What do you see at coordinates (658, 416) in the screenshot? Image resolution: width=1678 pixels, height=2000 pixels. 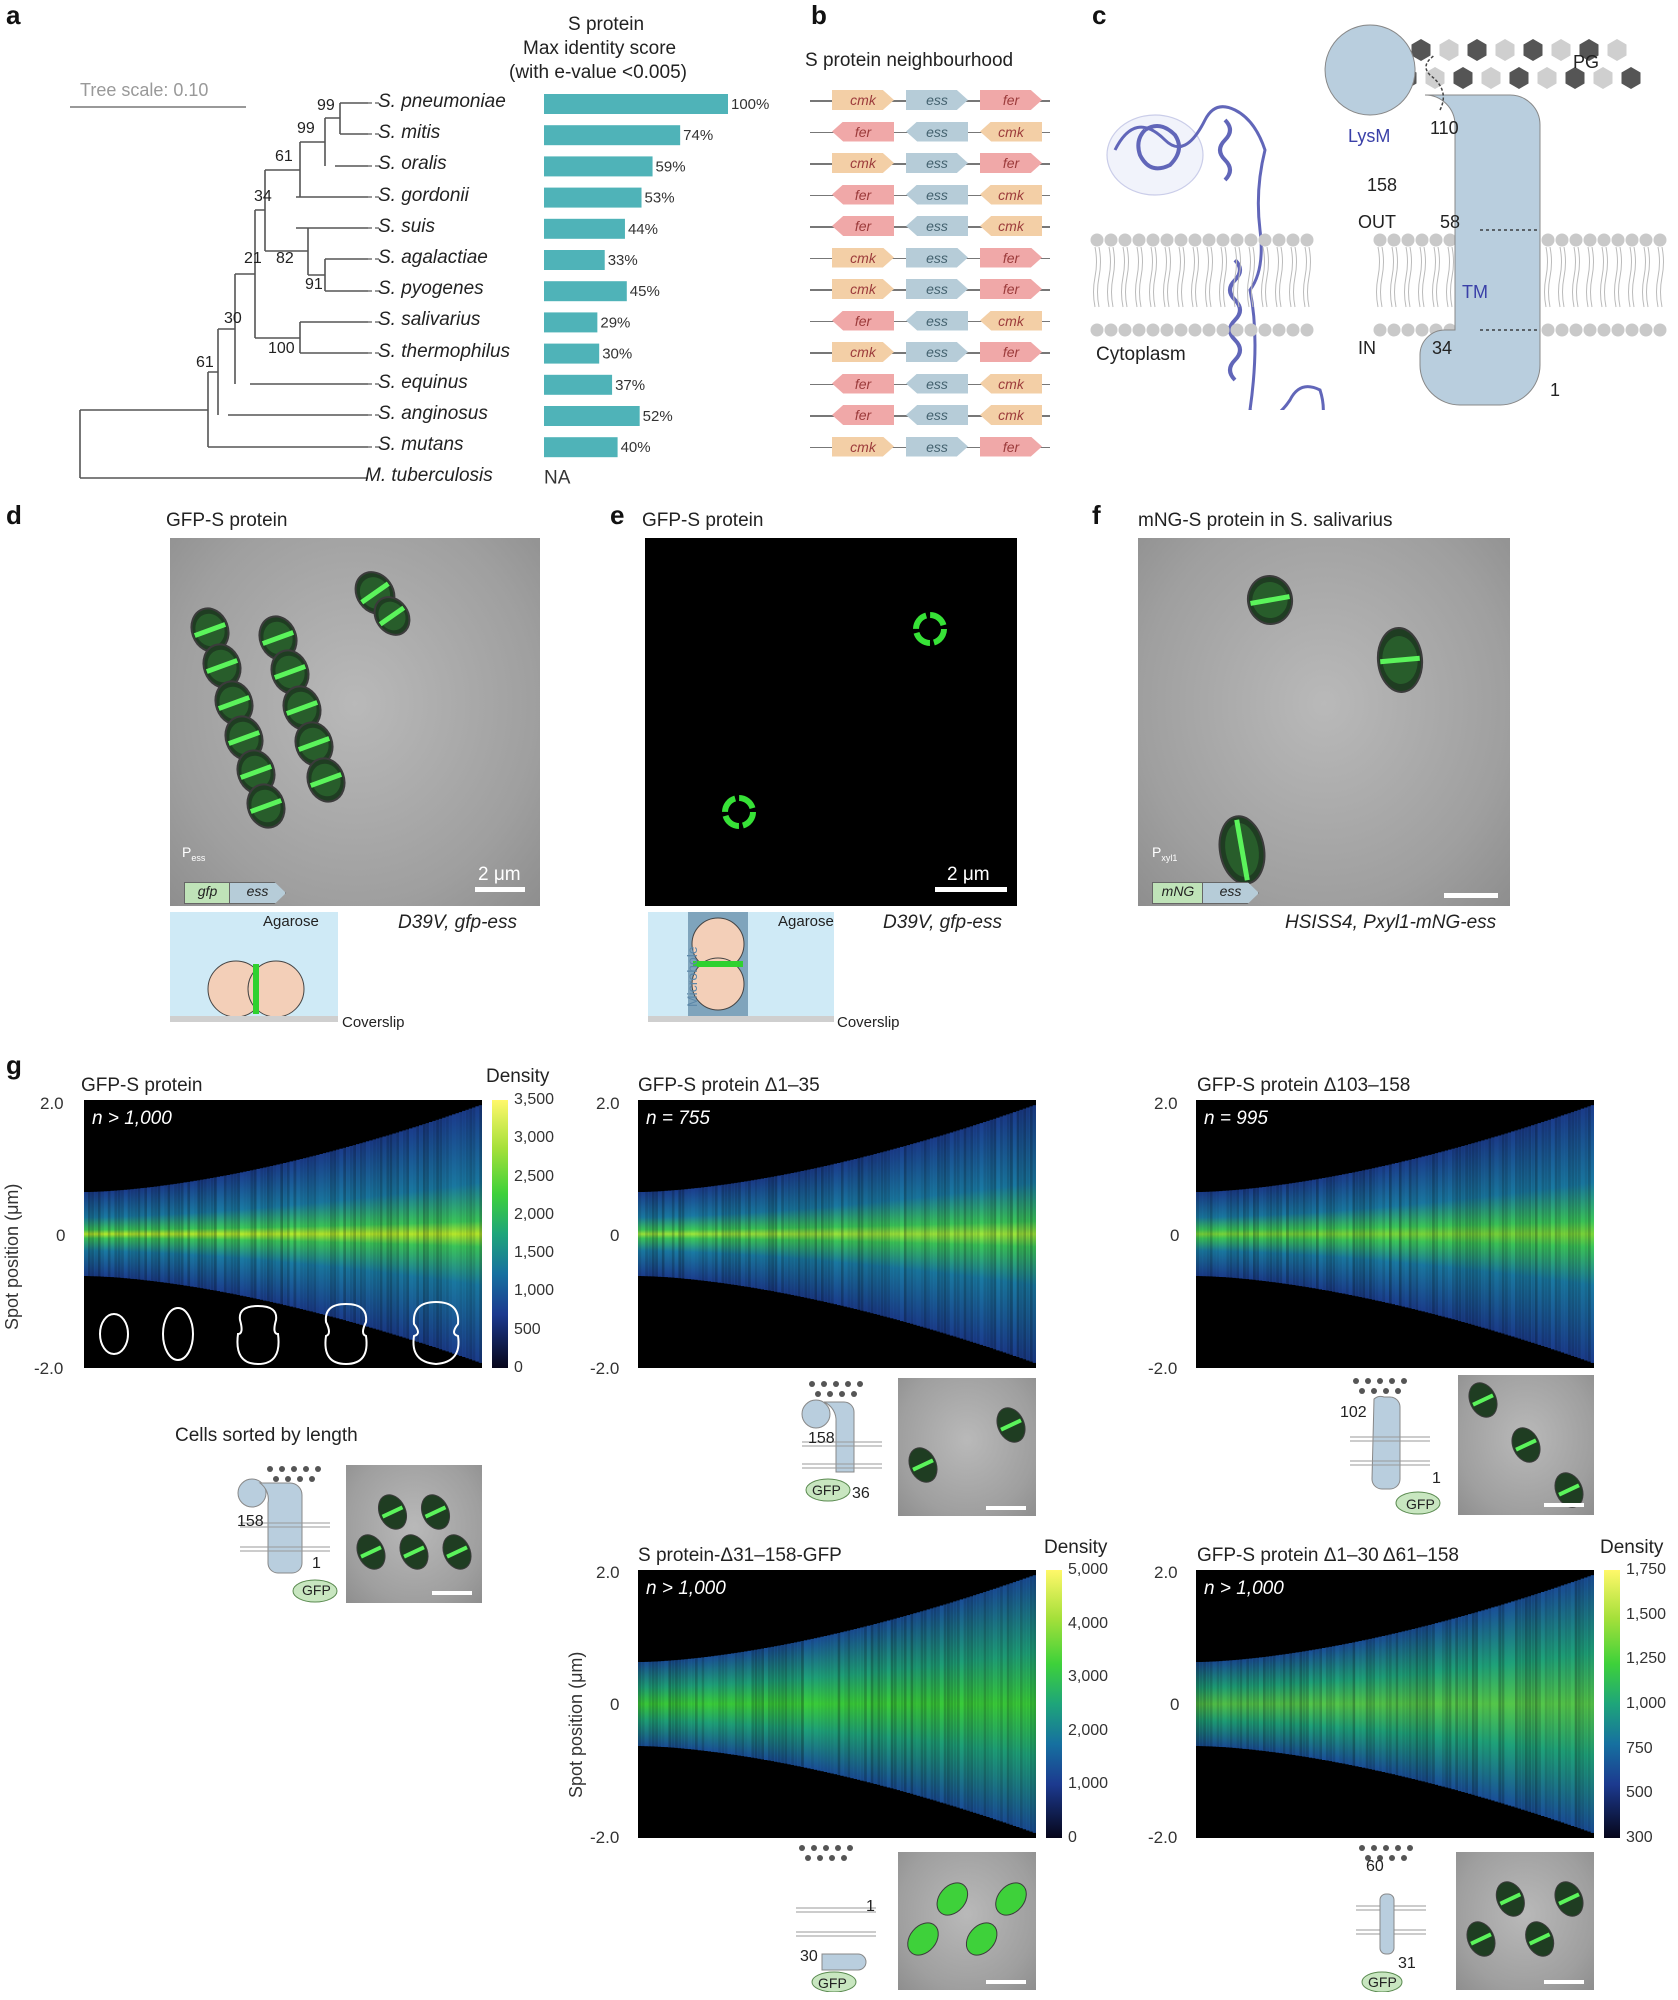 I see `identity-value-label: 52%` at bounding box center [658, 416].